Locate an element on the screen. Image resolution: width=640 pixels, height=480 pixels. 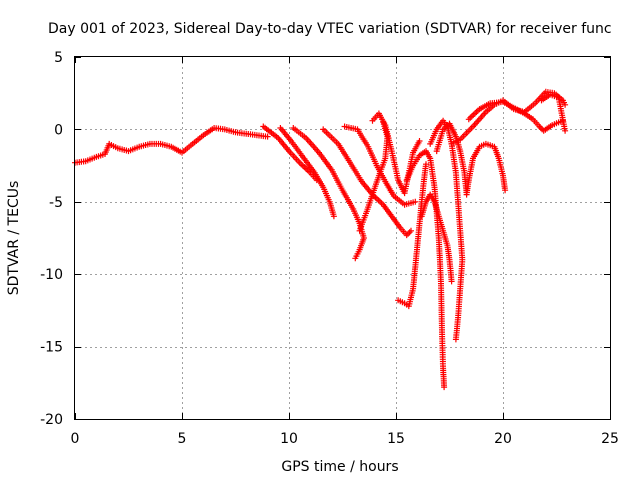
x-tick-label: 25 is located at coordinates (610, 439).